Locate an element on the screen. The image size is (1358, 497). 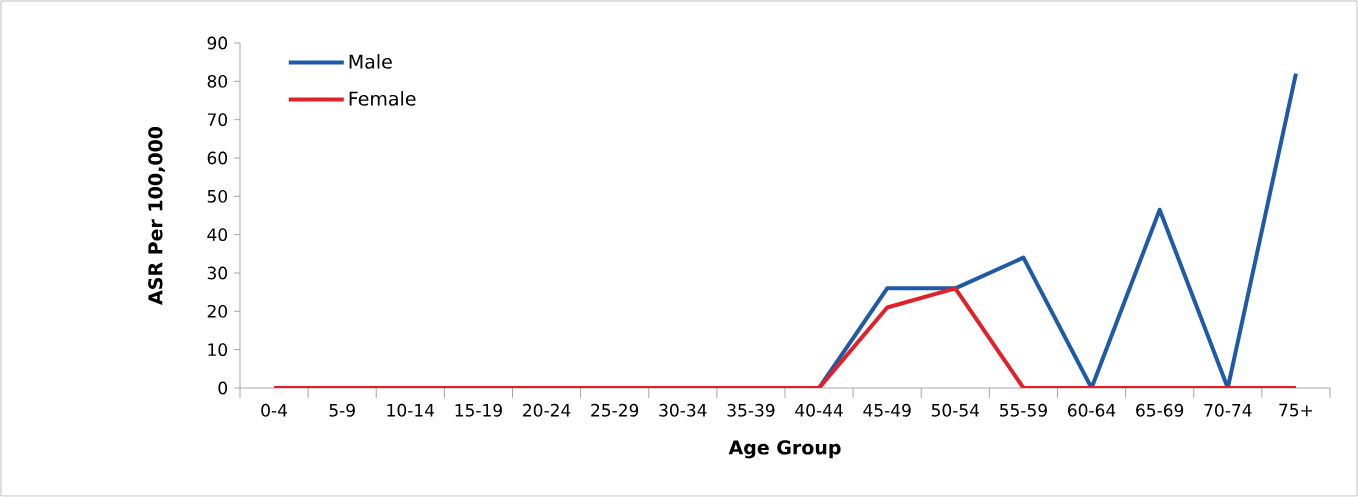
x-axis-title: Age Group is located at coordinates (784, 449).